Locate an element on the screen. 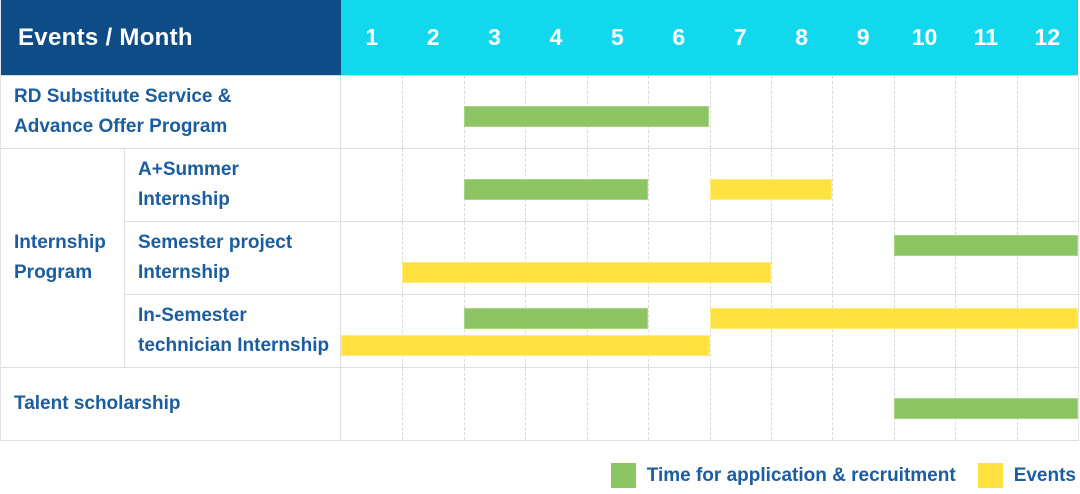 The image size is (1080, 494). month-header-7: 7 is located at coordinates (740, 37).